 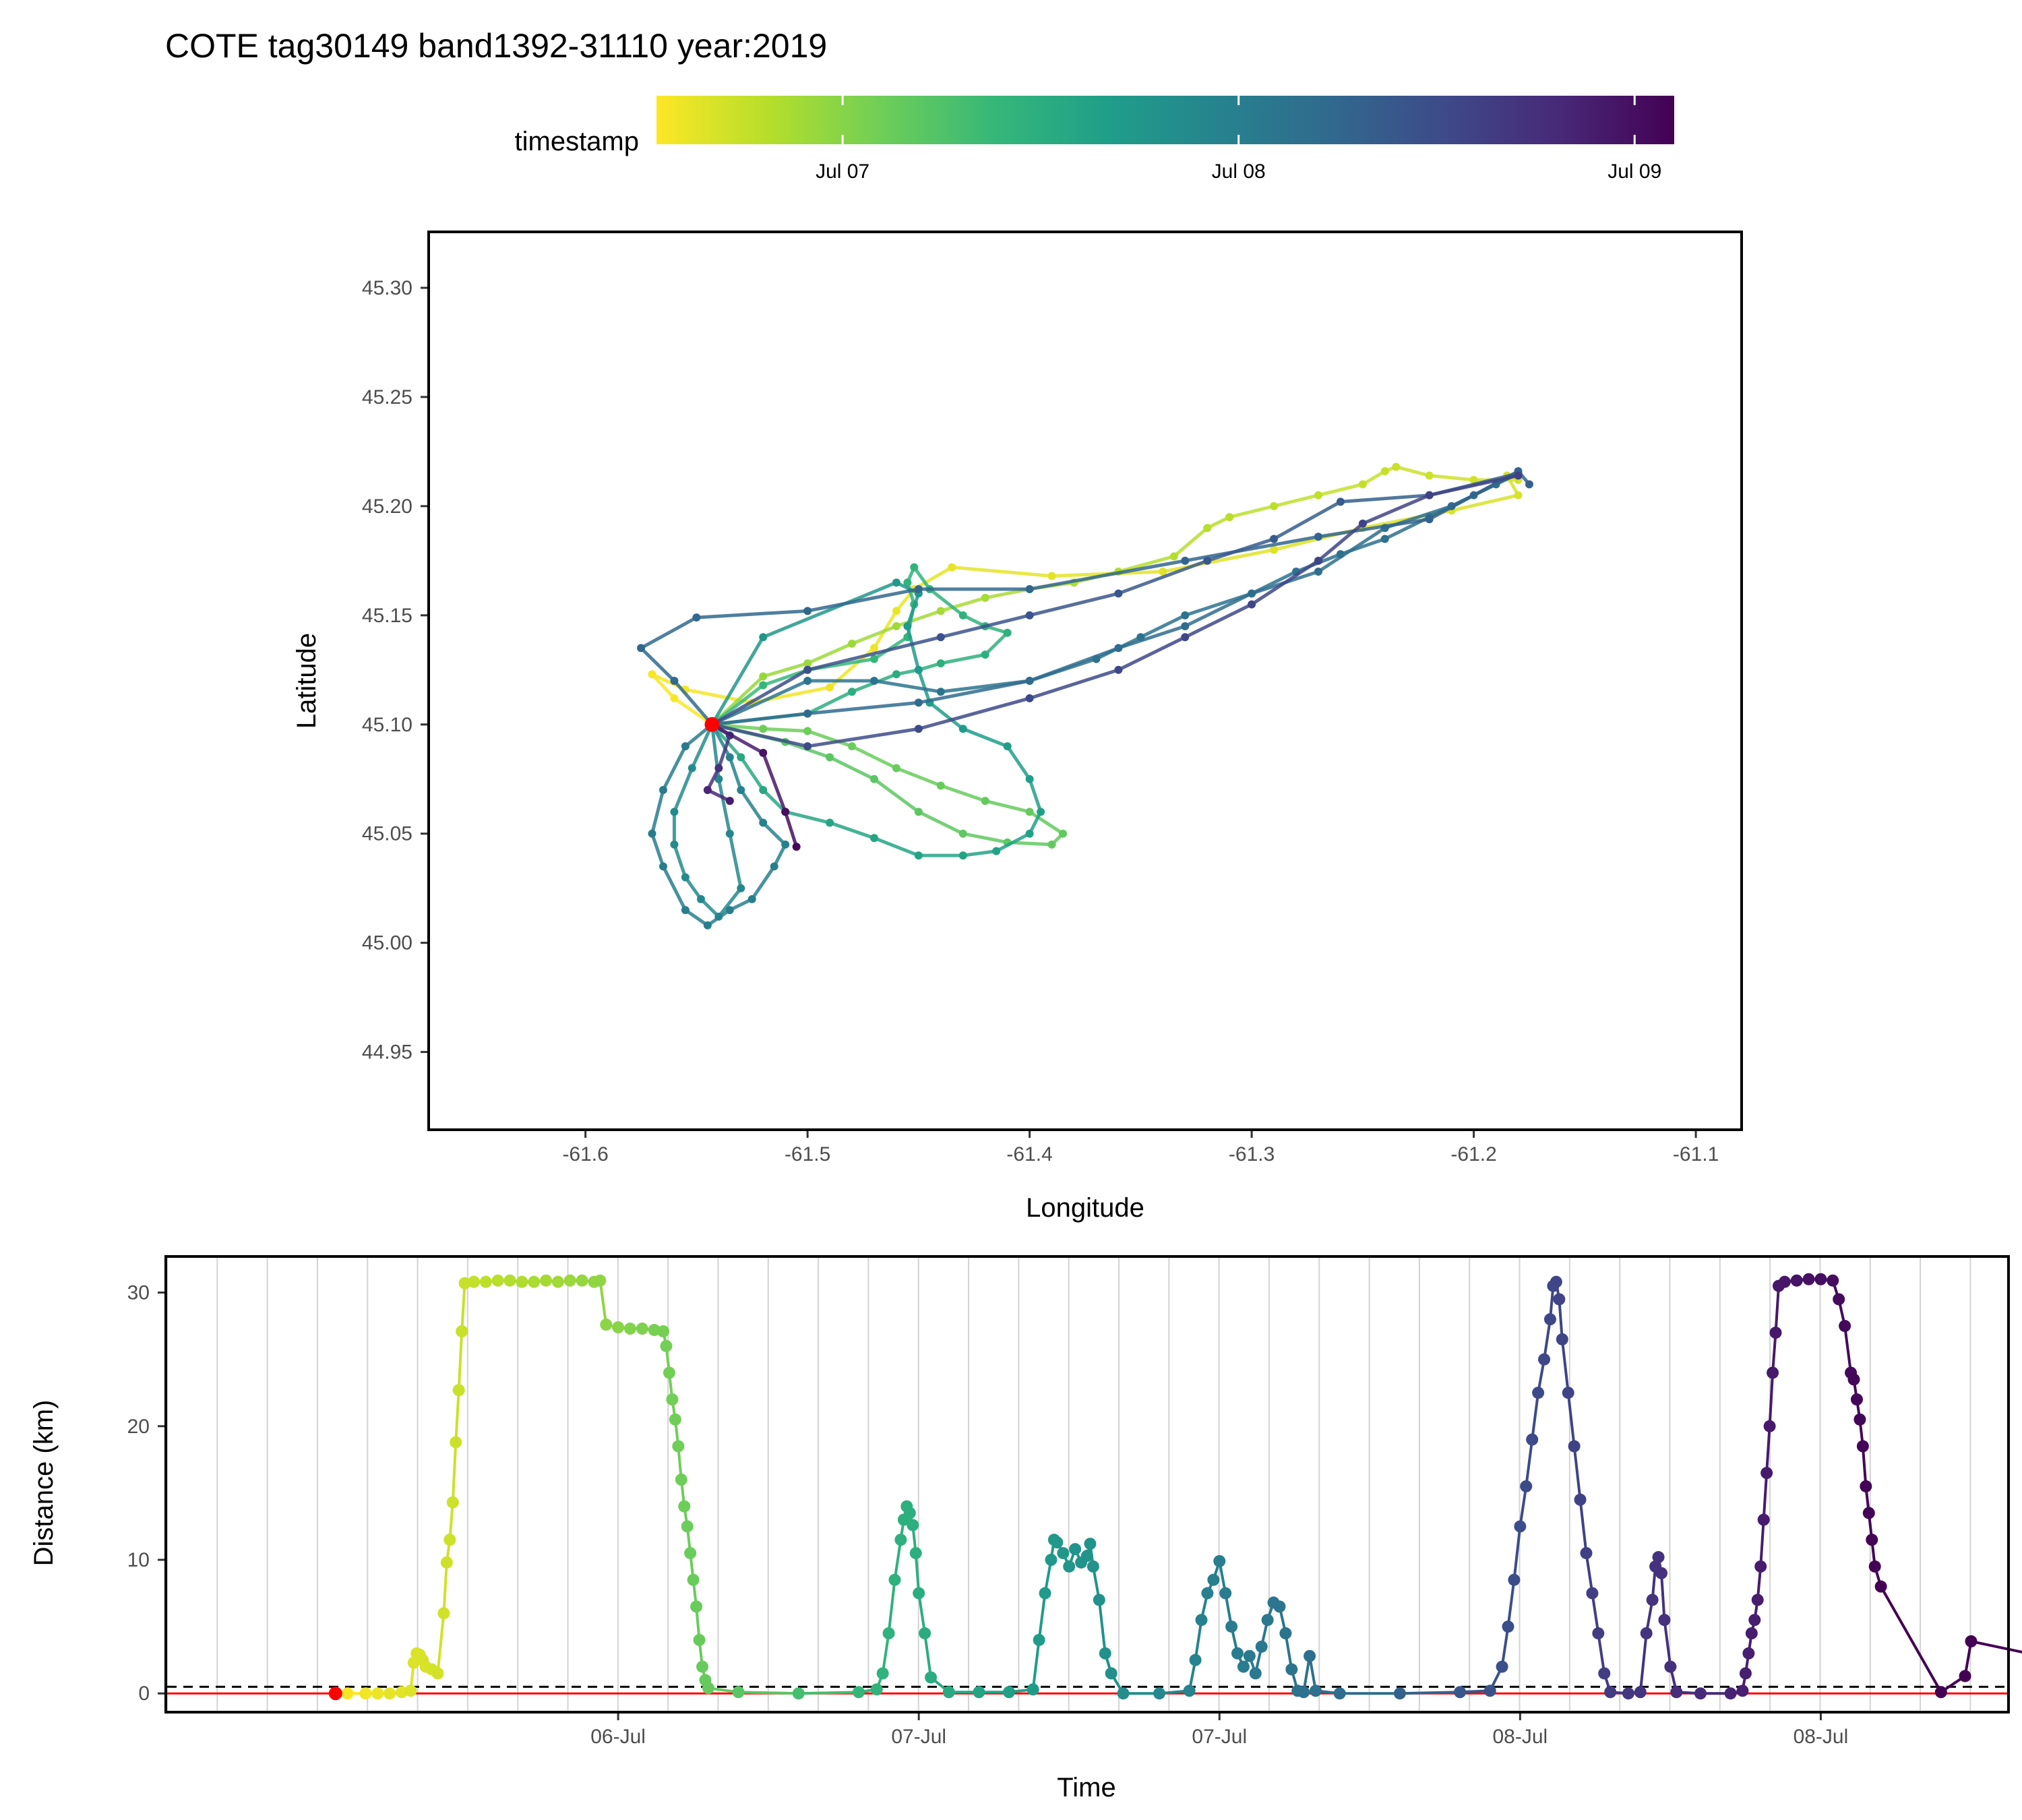 I want to click on map-y-tick-label: 45.10, so click(x=387, y=725).